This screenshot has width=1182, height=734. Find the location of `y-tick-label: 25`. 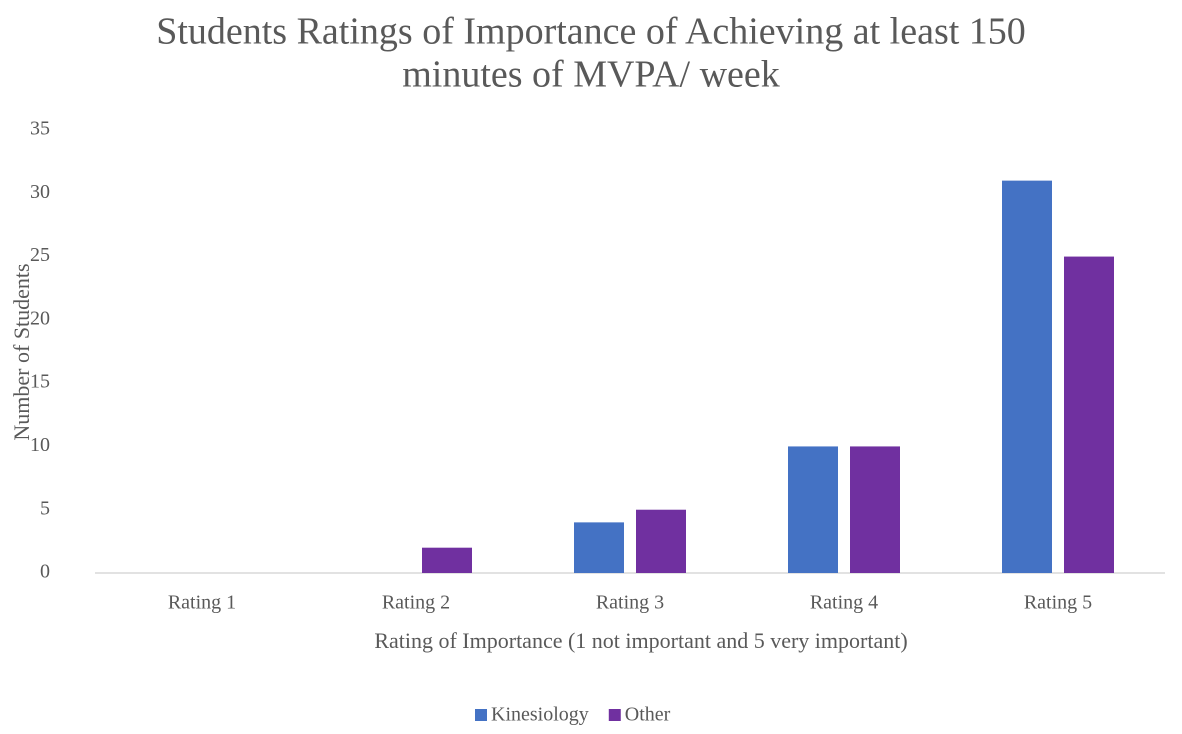

y-tick-label: 25 is located at coordinates (40, 255).